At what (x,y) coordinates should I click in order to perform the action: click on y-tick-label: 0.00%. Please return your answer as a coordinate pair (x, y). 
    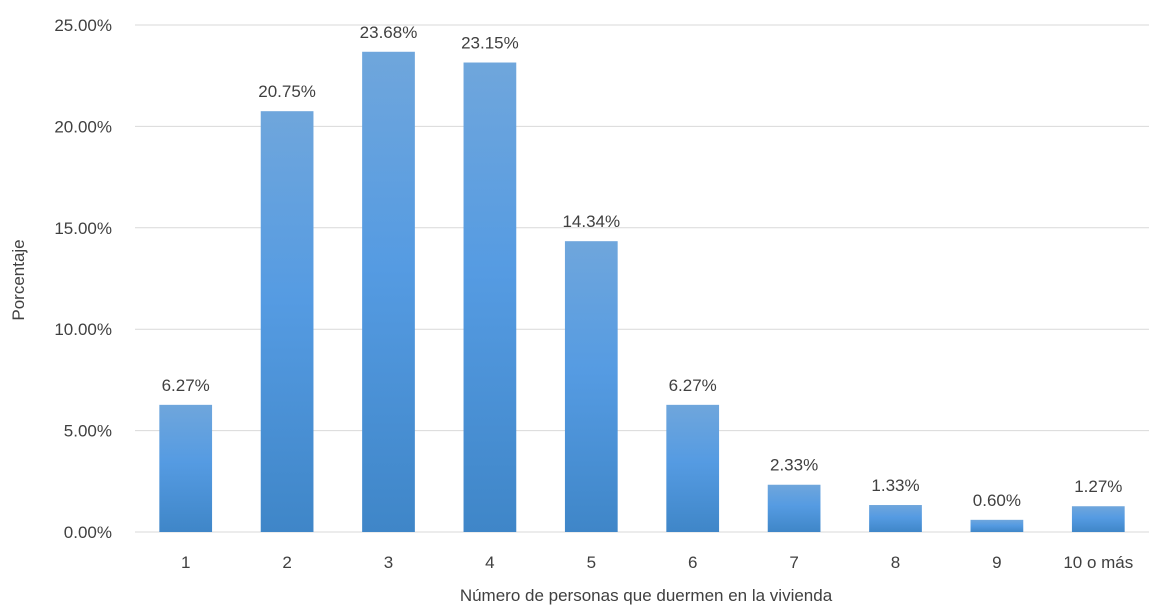
    Looking at the image, I should click on (88, 532).